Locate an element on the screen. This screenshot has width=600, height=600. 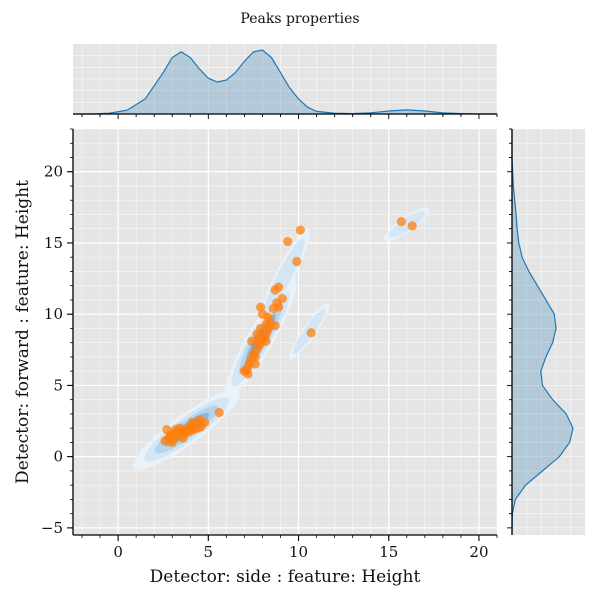
x-axis-label: Detector: side : feature: Height is located at coordinates (285, 577).